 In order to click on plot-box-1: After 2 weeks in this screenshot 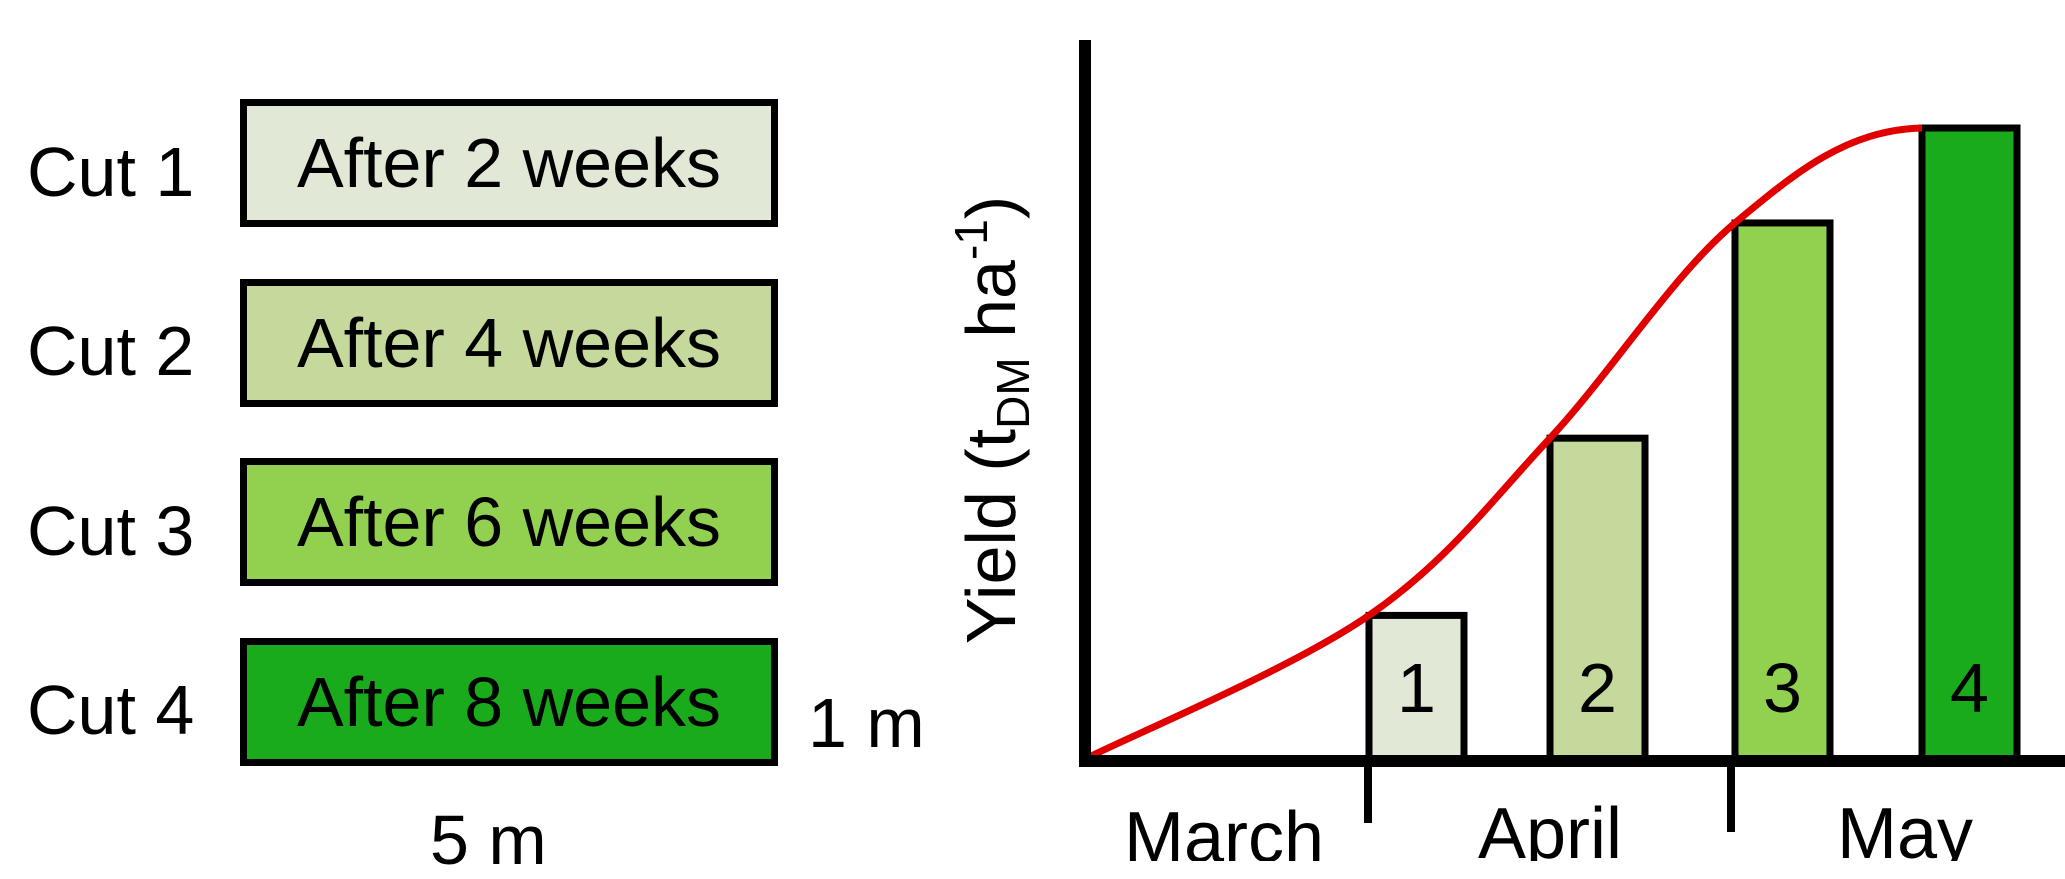, I will do `click(509, 163)`.